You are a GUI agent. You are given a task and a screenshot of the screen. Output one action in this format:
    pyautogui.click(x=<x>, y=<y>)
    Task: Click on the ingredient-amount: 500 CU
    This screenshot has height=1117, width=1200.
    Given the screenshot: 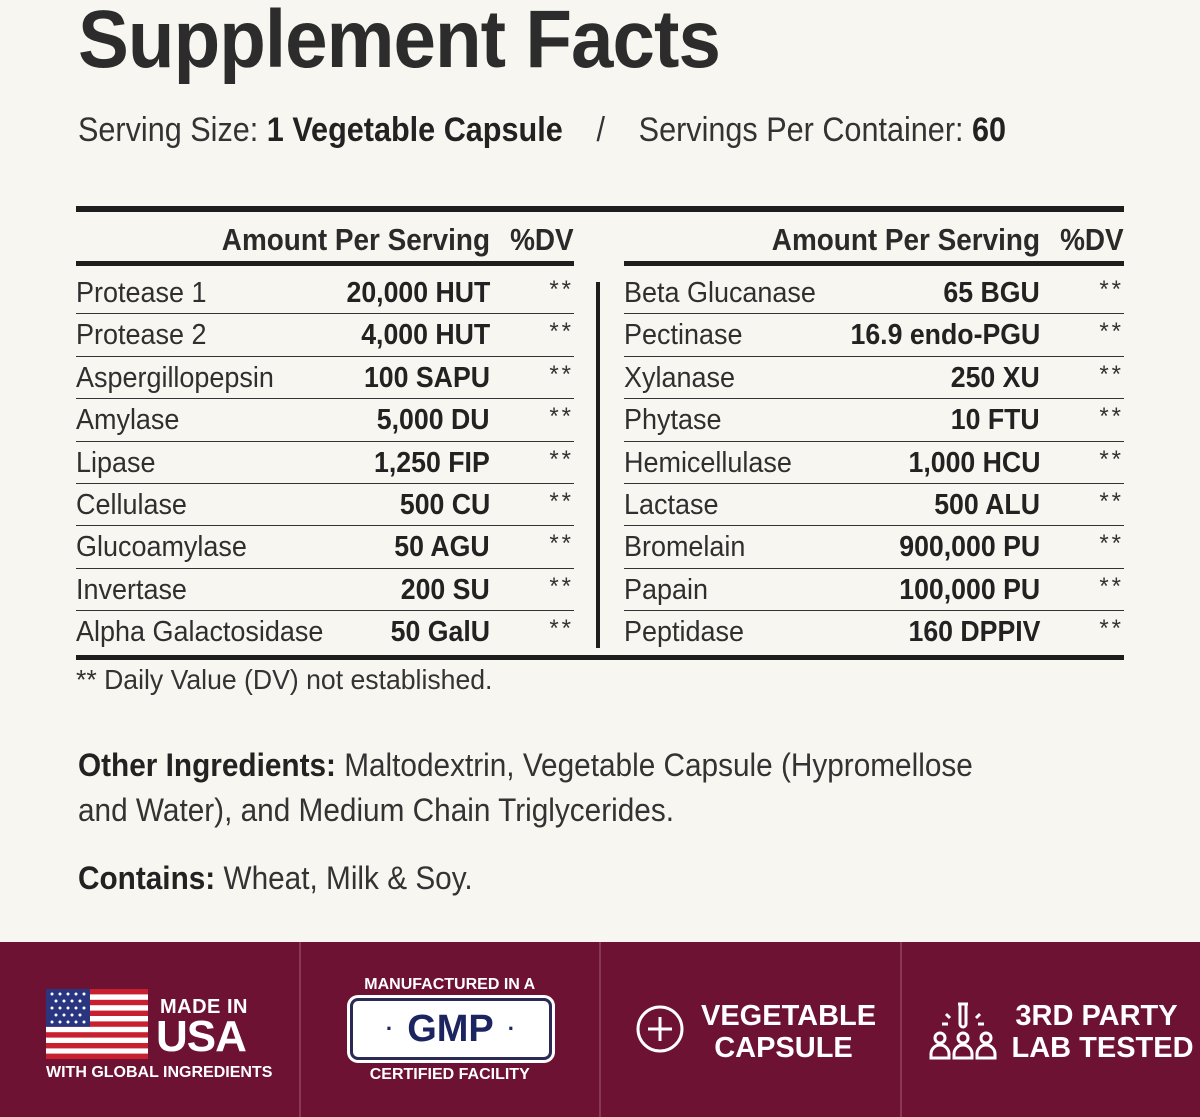 What is the action you would take?
    pyautogui.click(x=444, y=504)
    